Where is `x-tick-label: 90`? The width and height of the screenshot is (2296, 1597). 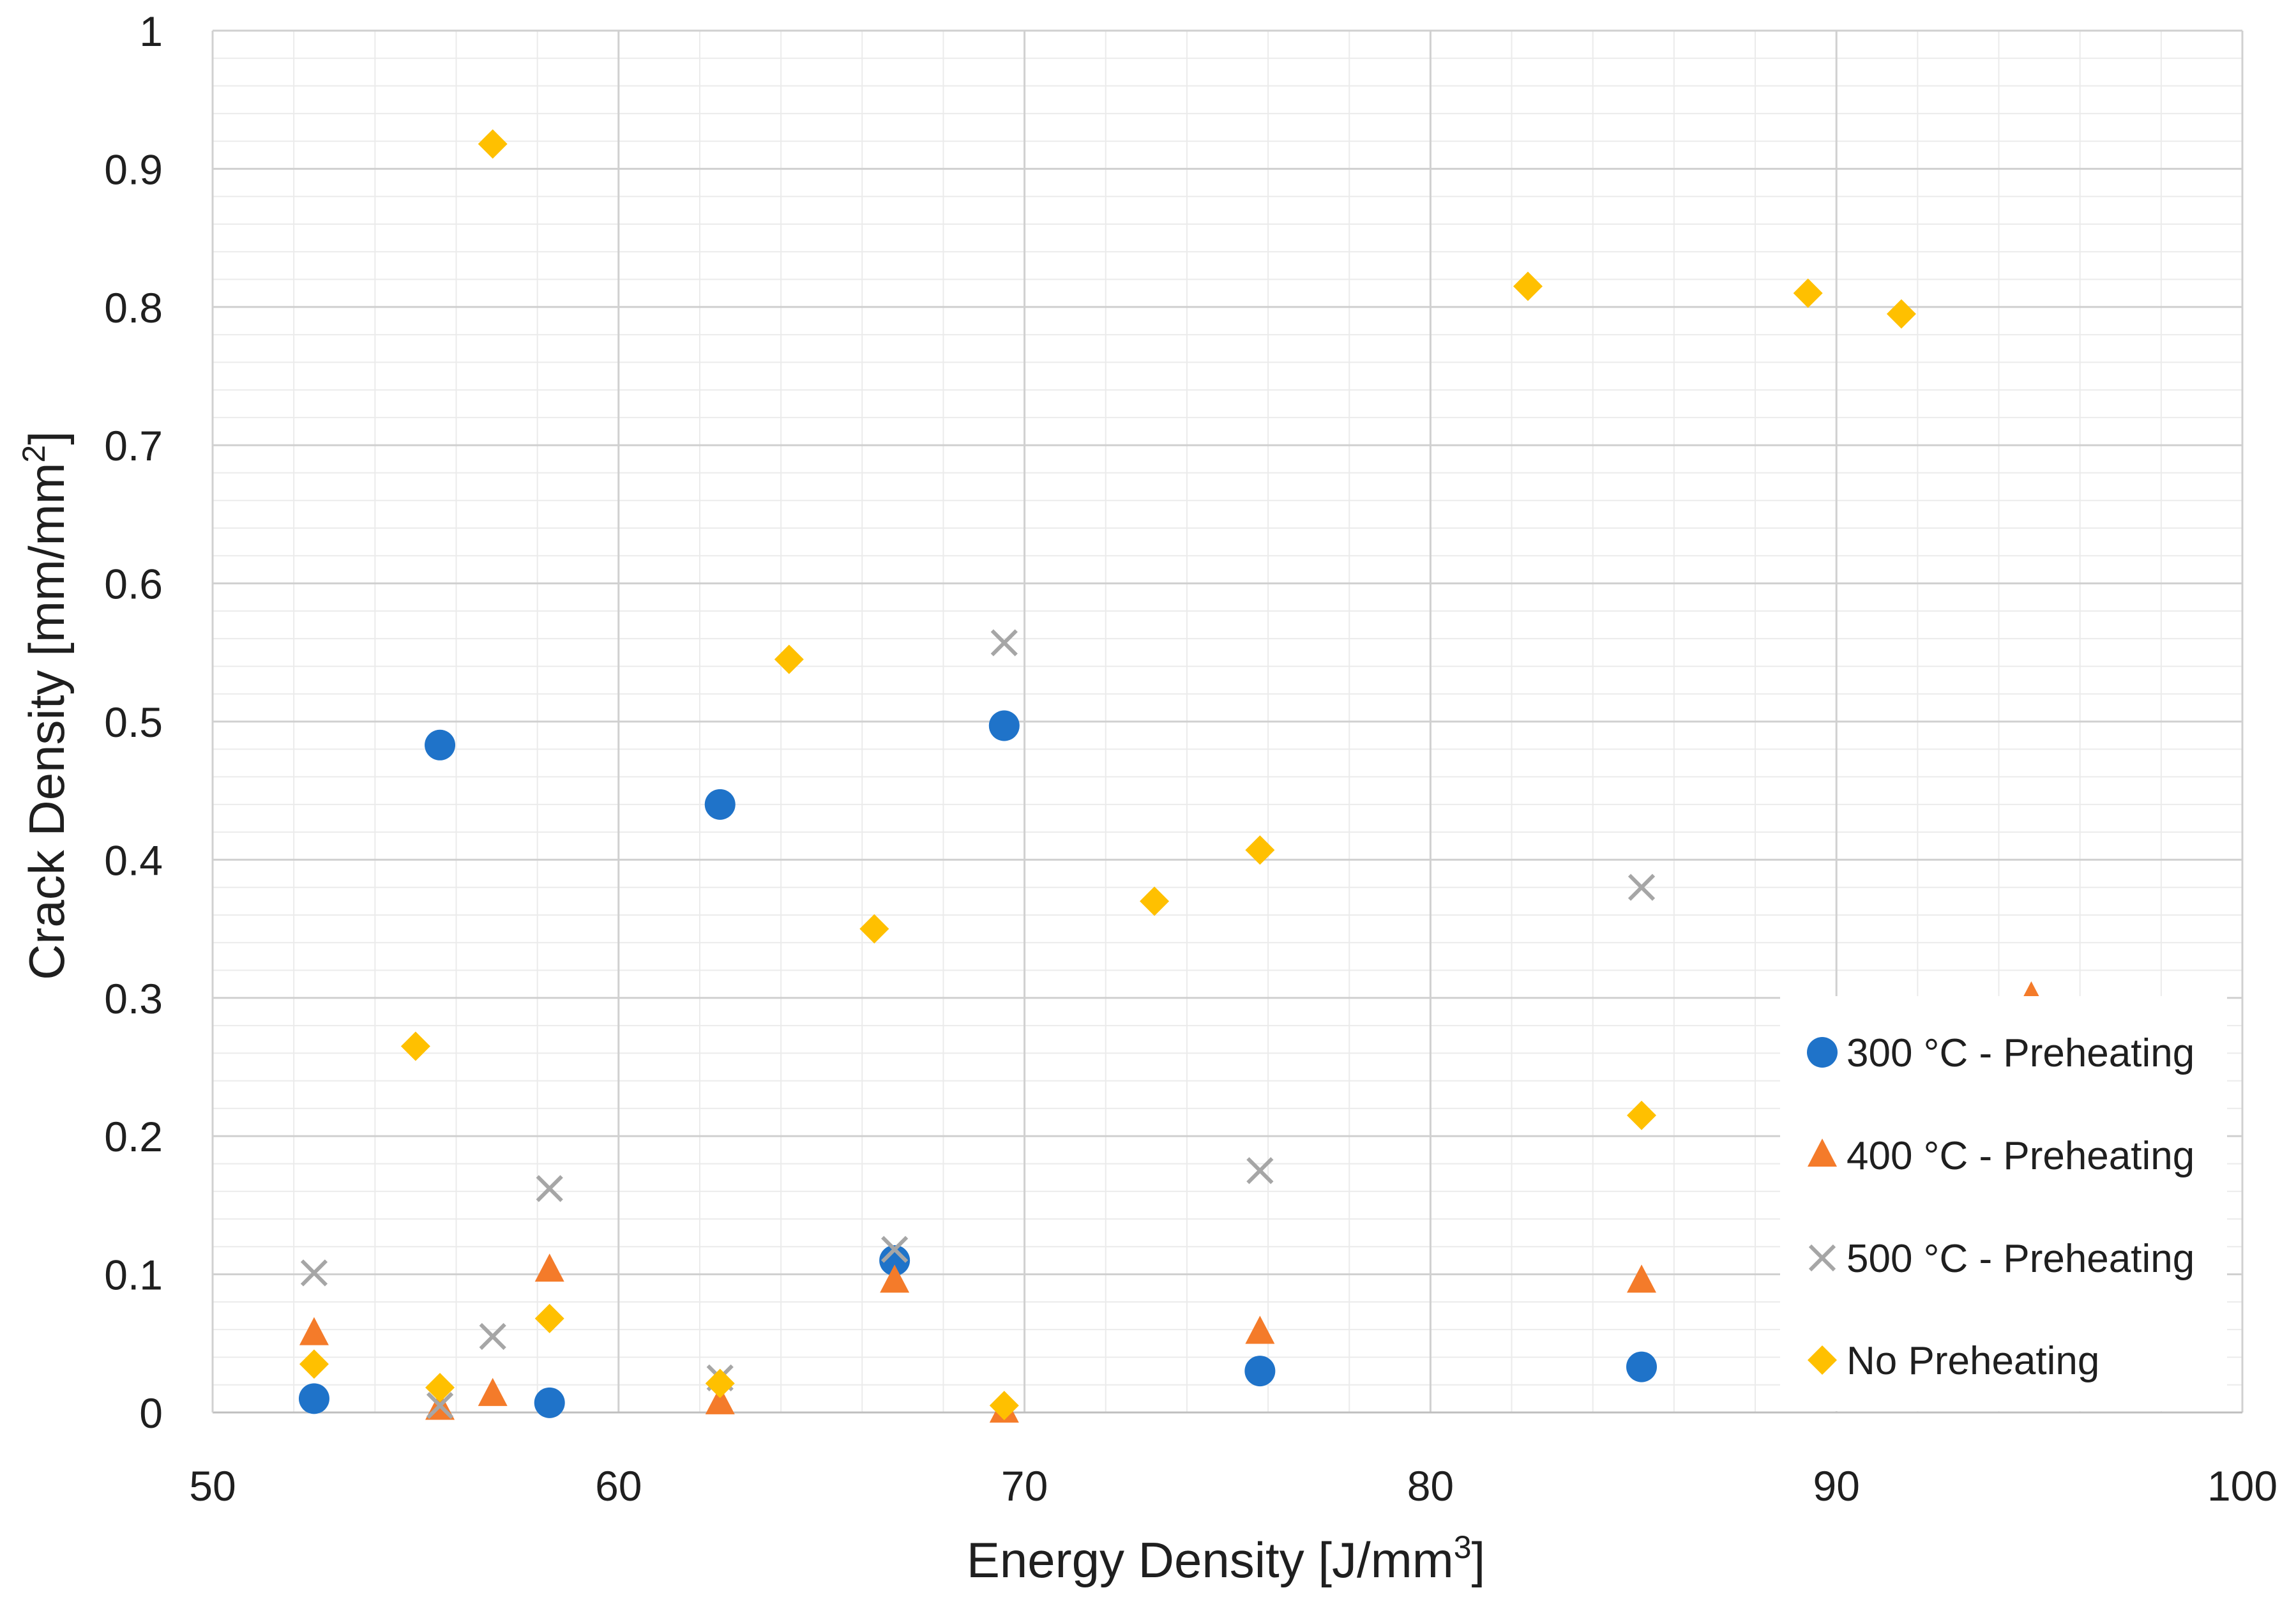 x-tick-label: 90 is located at coordinates (1836, 1486).